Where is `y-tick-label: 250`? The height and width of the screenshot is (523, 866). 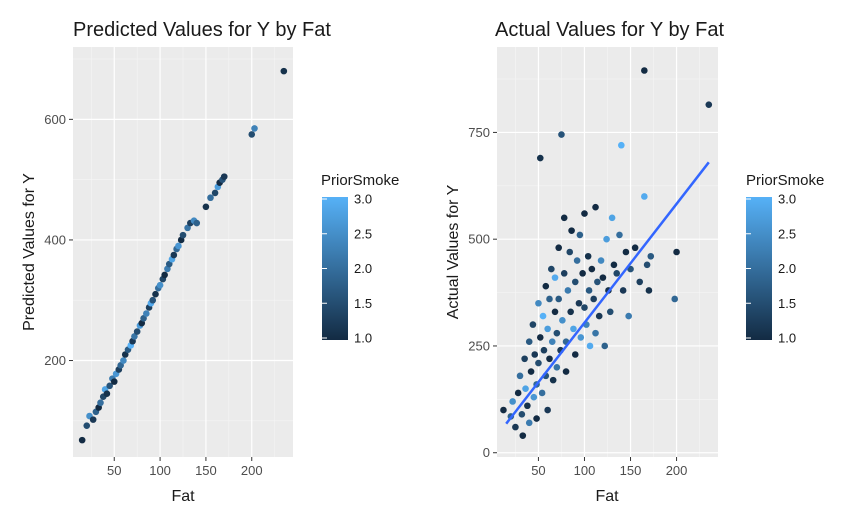
y-tick-label: 250 is located at coordinates (479, 345).